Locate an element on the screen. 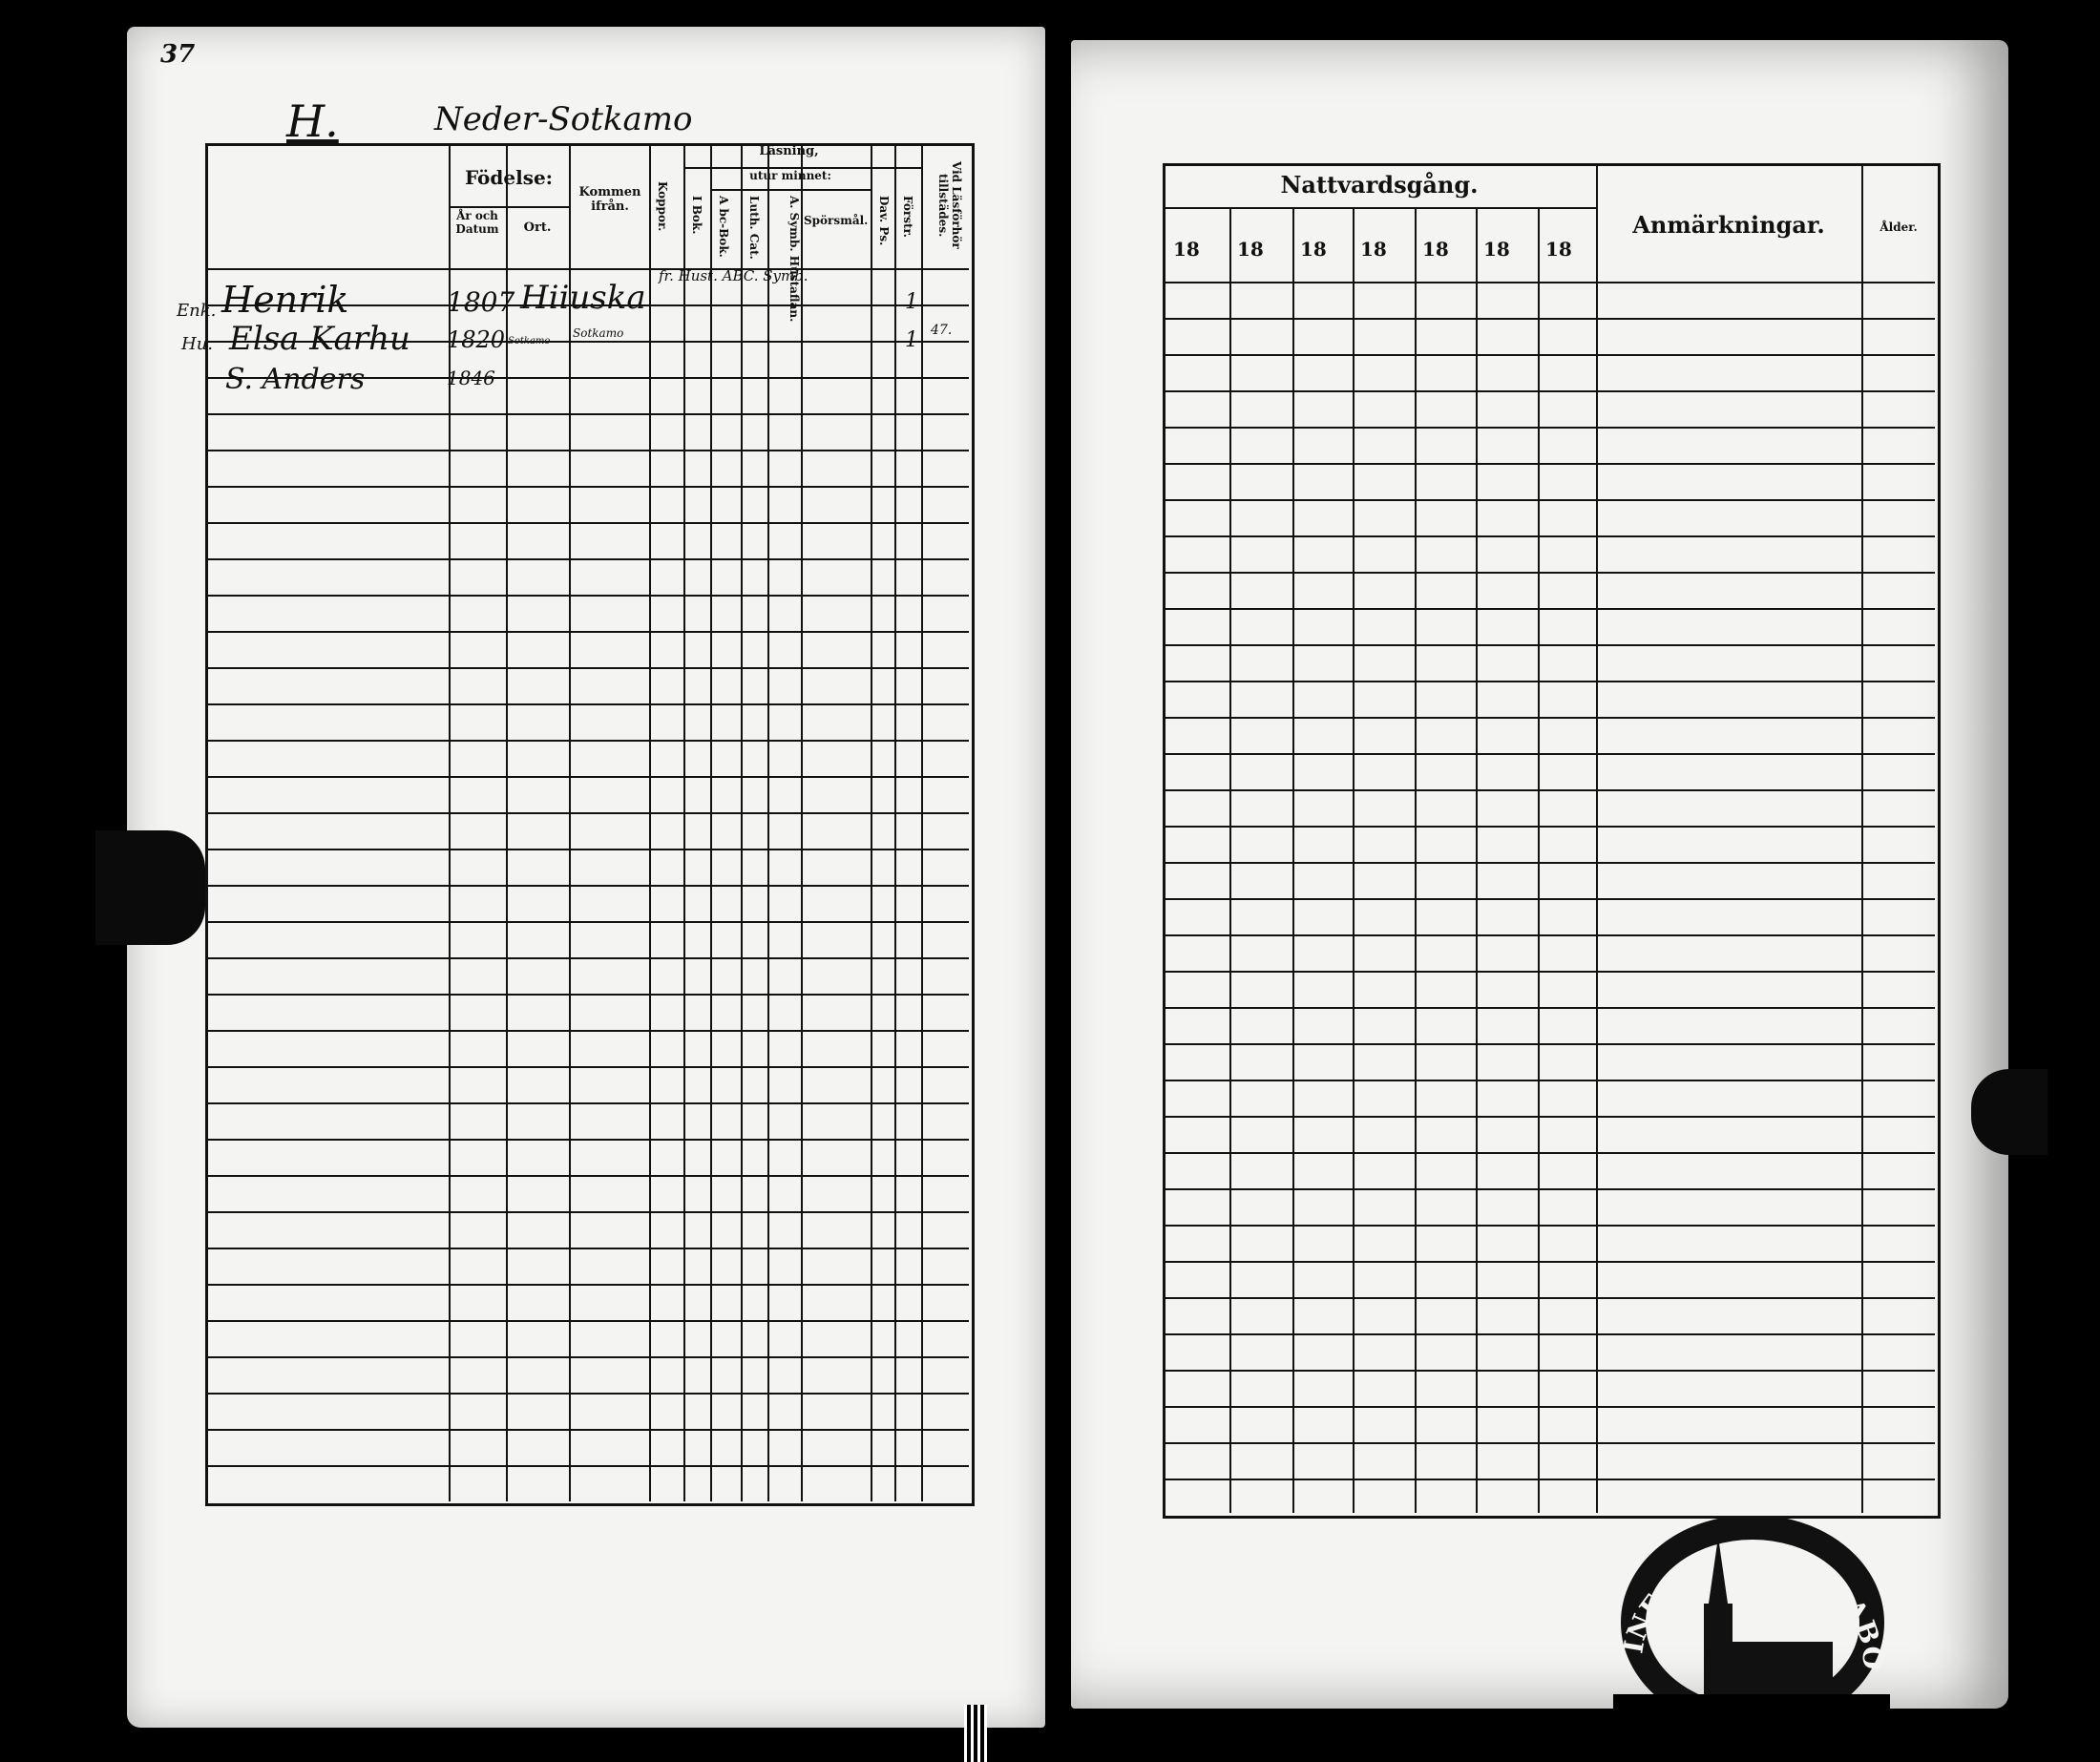  entry-attendance: 47. is located at coordinates (942, 331).